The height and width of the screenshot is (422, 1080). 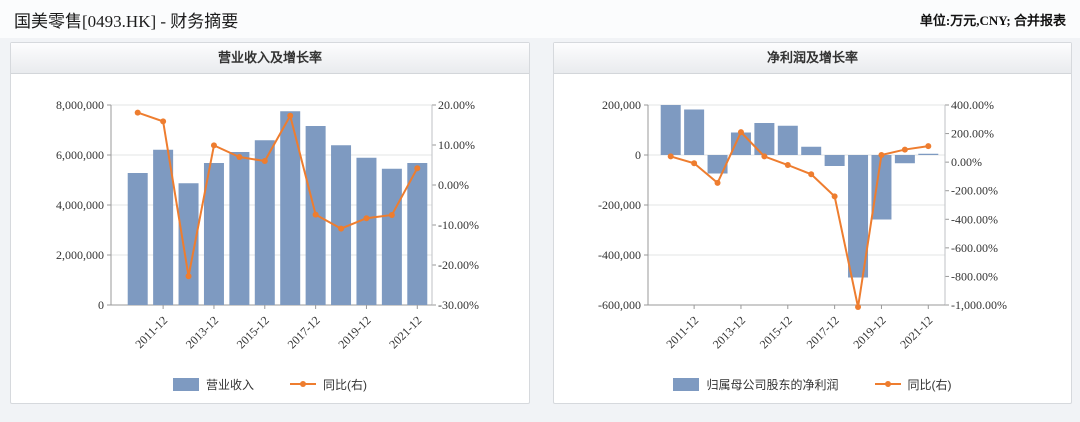 I want to click on yoy-legend-item: 同比(右), so click(x=328, y=384).